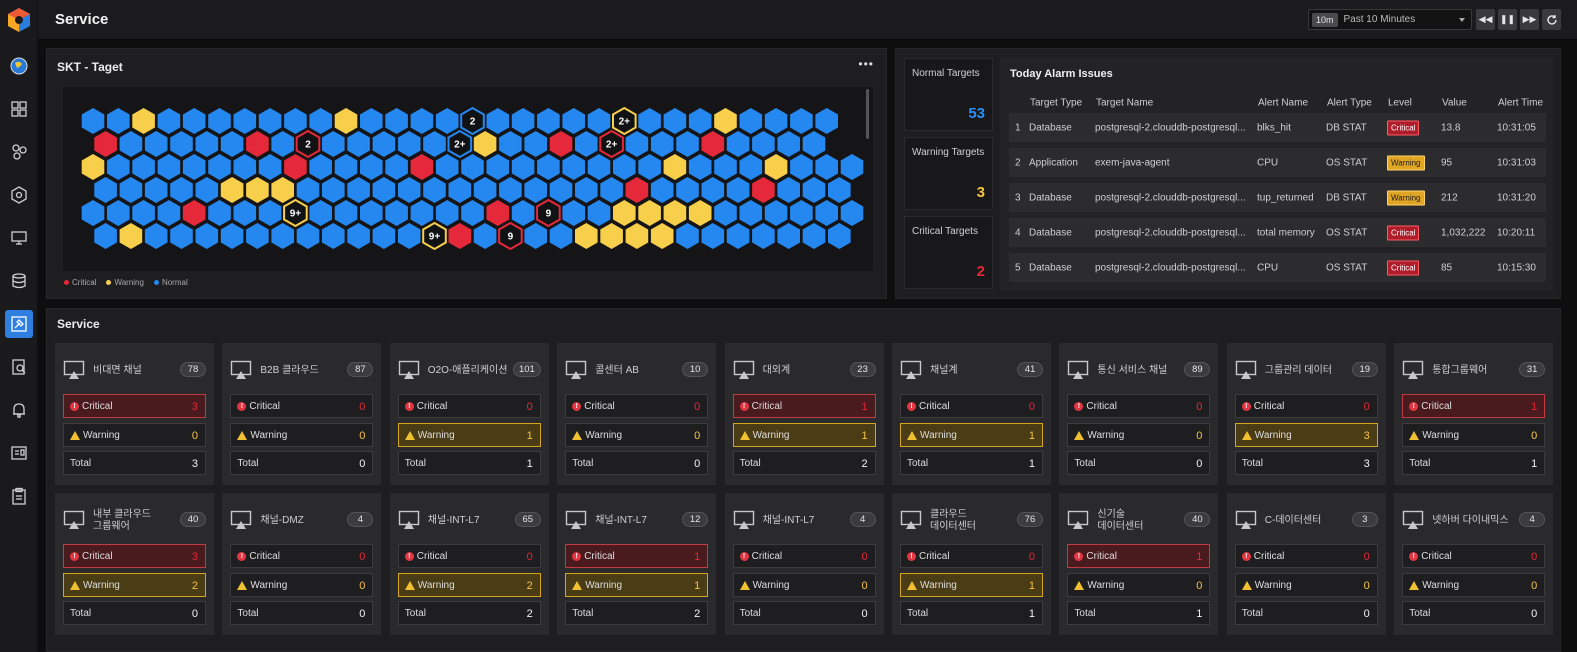  I want to click on header-value: Value, so click(1454, 103).